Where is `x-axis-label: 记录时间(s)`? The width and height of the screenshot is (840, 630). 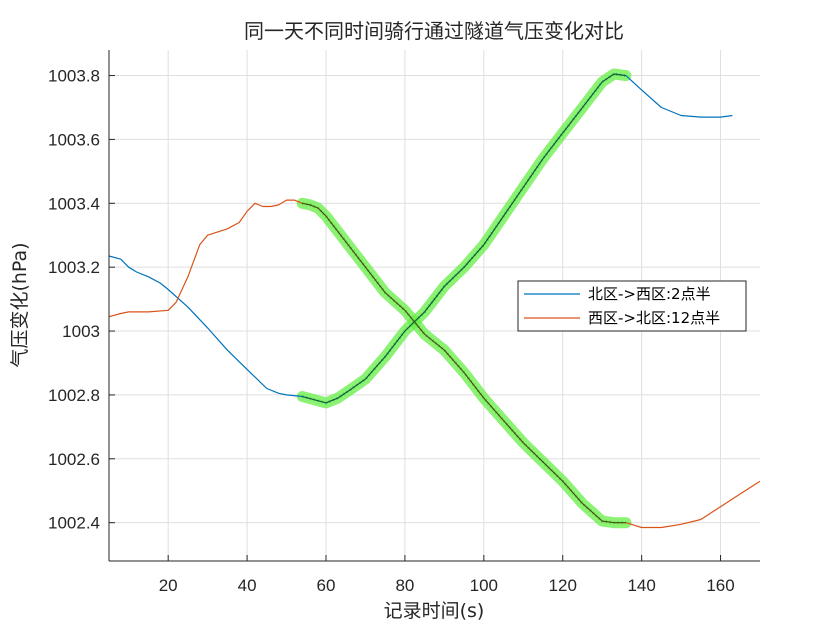
x-axis-label: 记录时间(s) is located at coordinates (434, 611).